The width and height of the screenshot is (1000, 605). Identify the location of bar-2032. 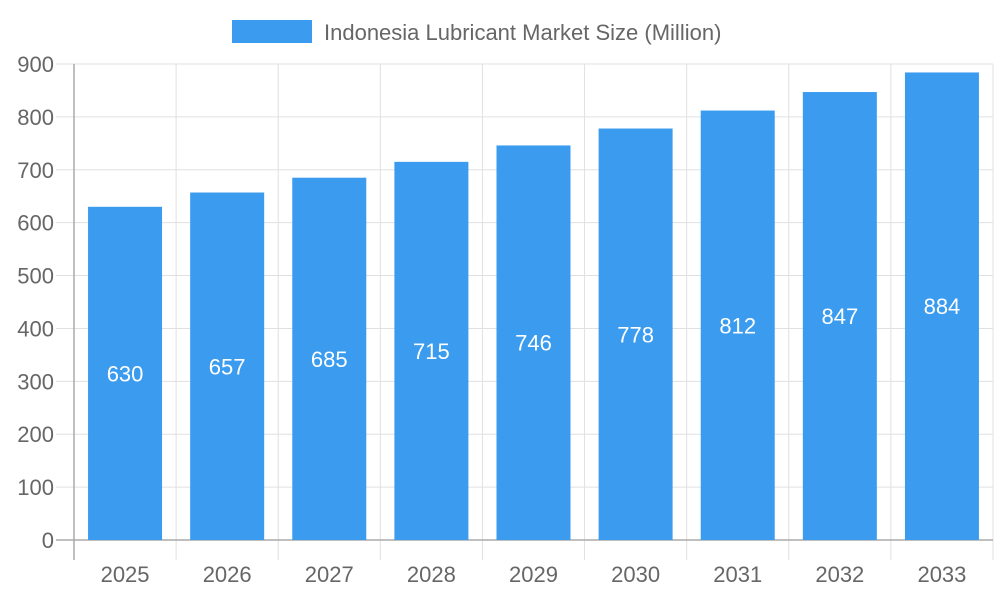
(839, 316).